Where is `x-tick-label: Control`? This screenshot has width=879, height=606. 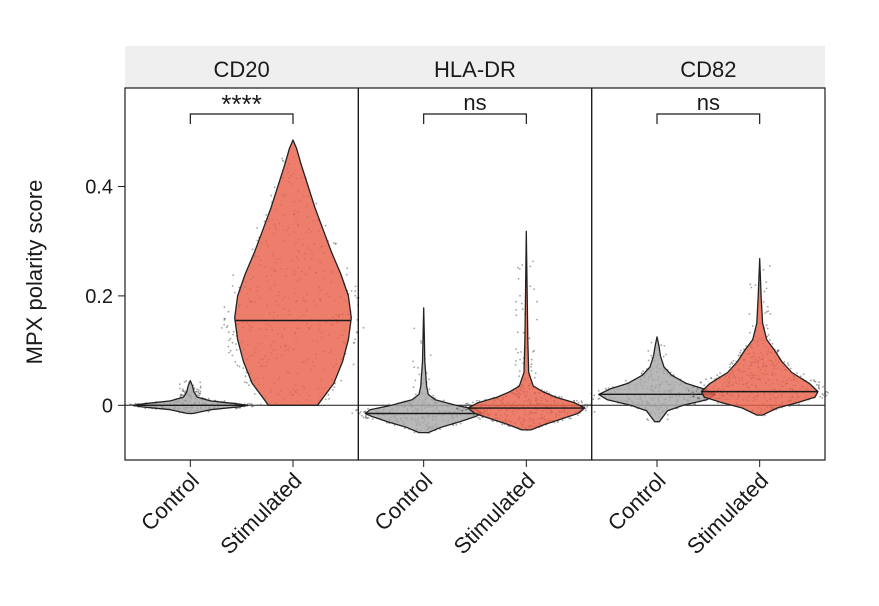 x-tick-label: Control is located at coordinates (170, 502).